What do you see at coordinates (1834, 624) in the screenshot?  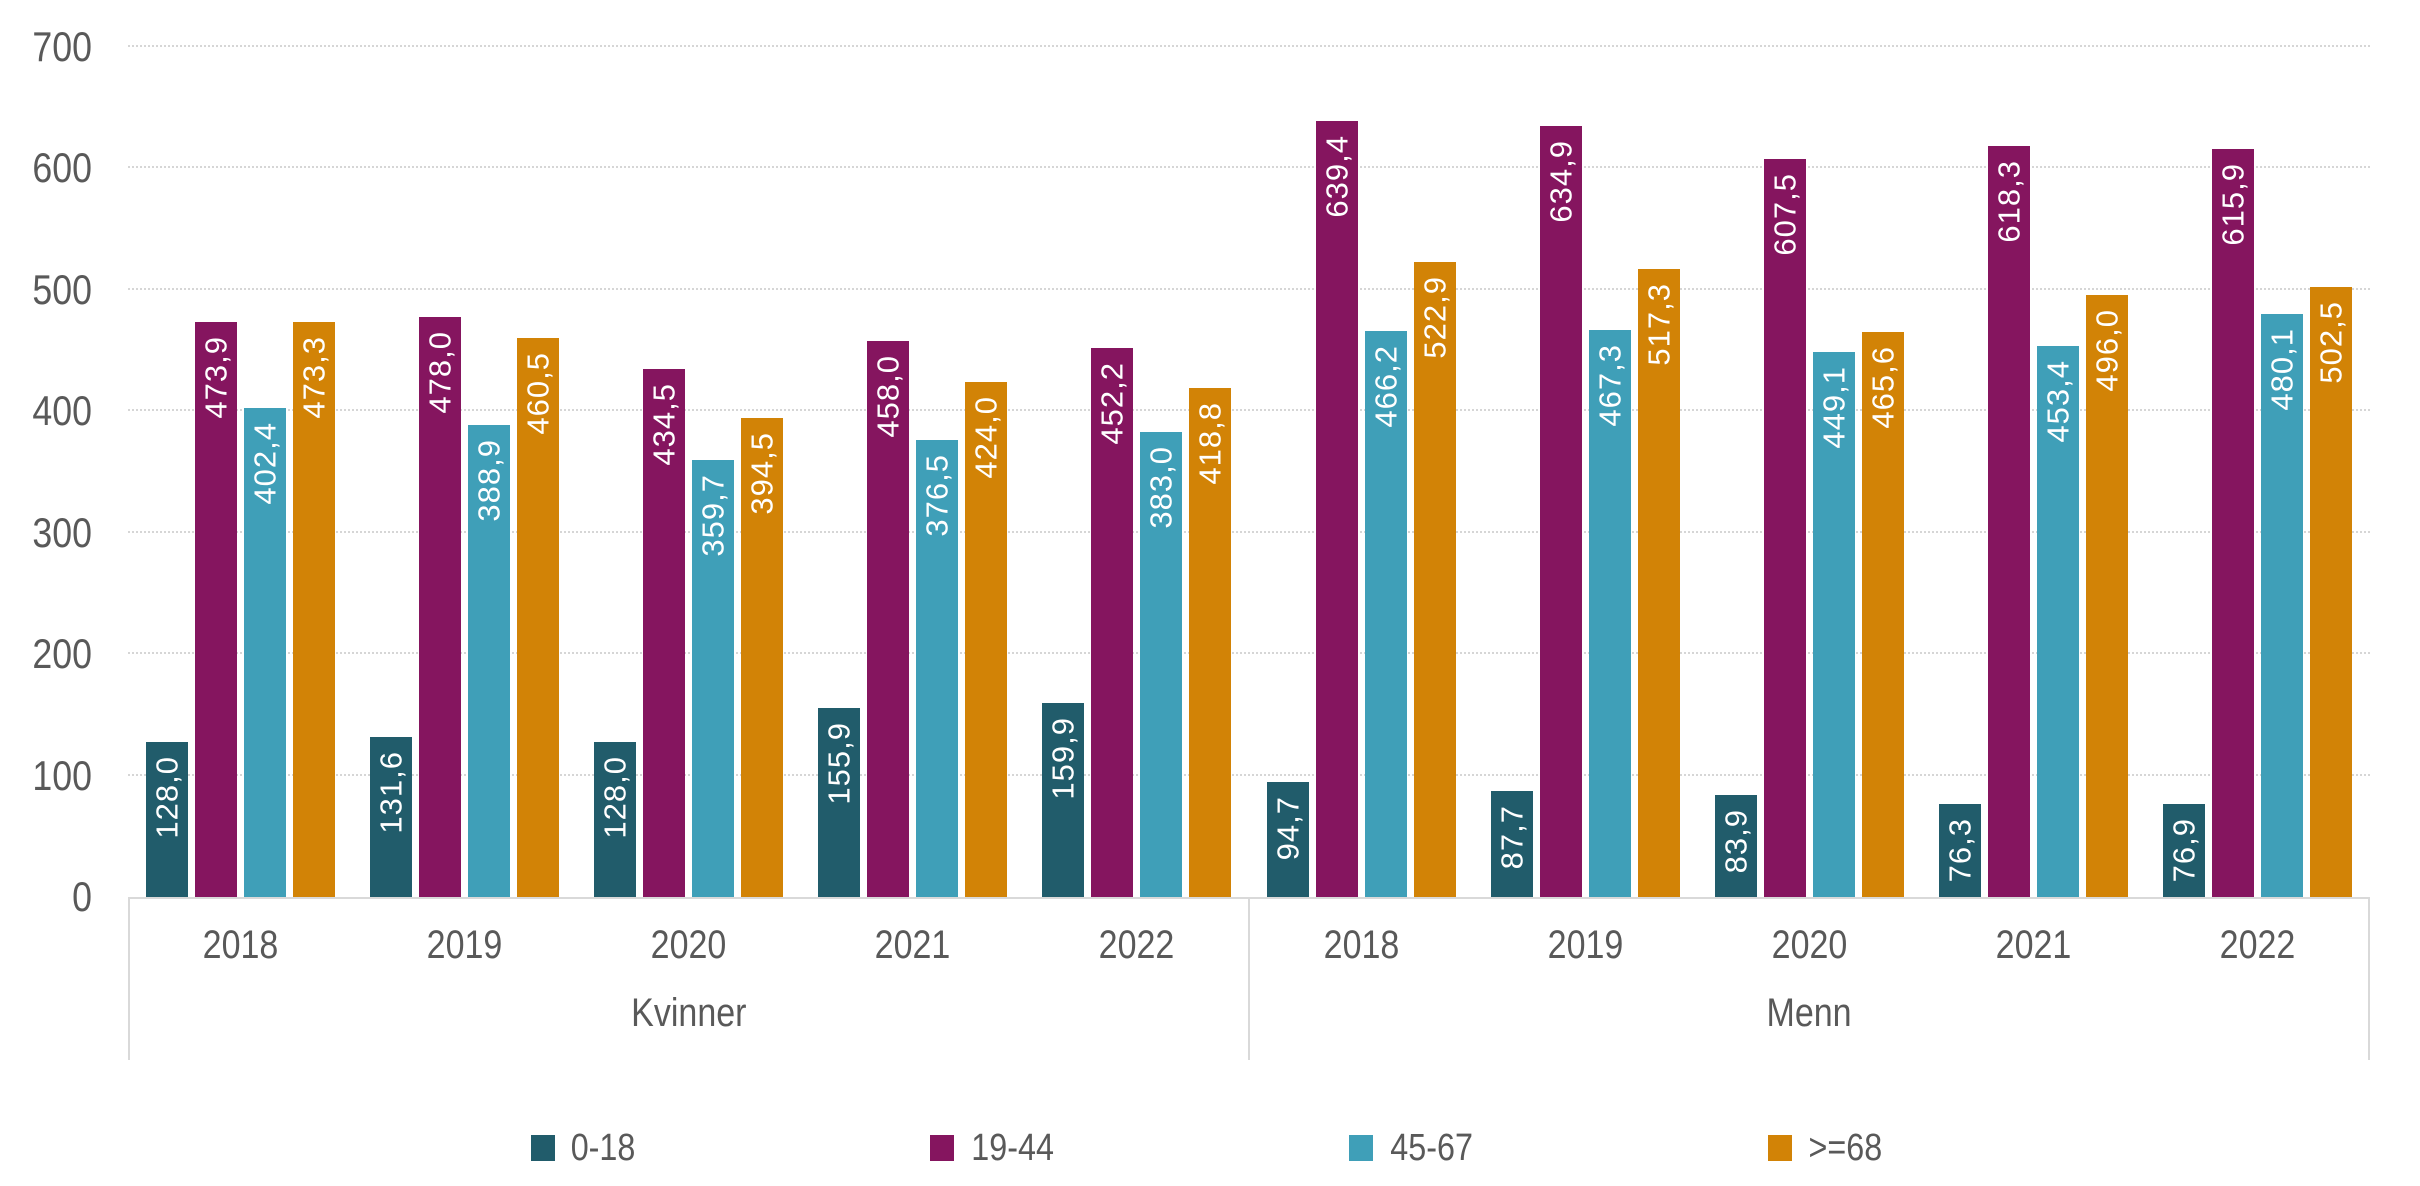 I see `bar: 449,1` at bounding box center [1834, 624].